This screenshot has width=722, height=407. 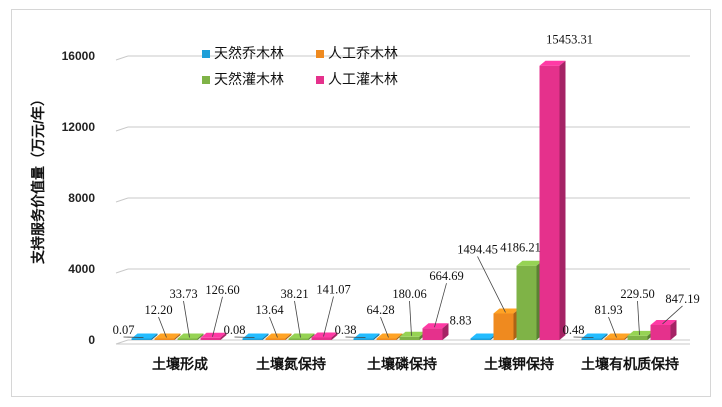 I want to click on y-tick-label: 8000, so click(x=81, y=198).